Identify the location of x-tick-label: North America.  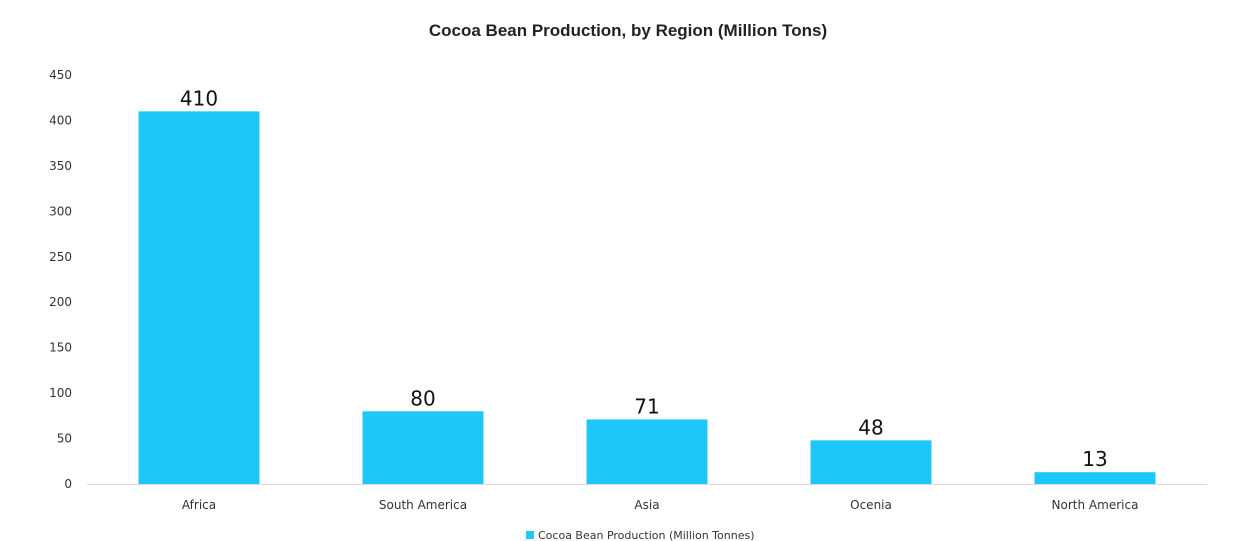
(1095, 505).